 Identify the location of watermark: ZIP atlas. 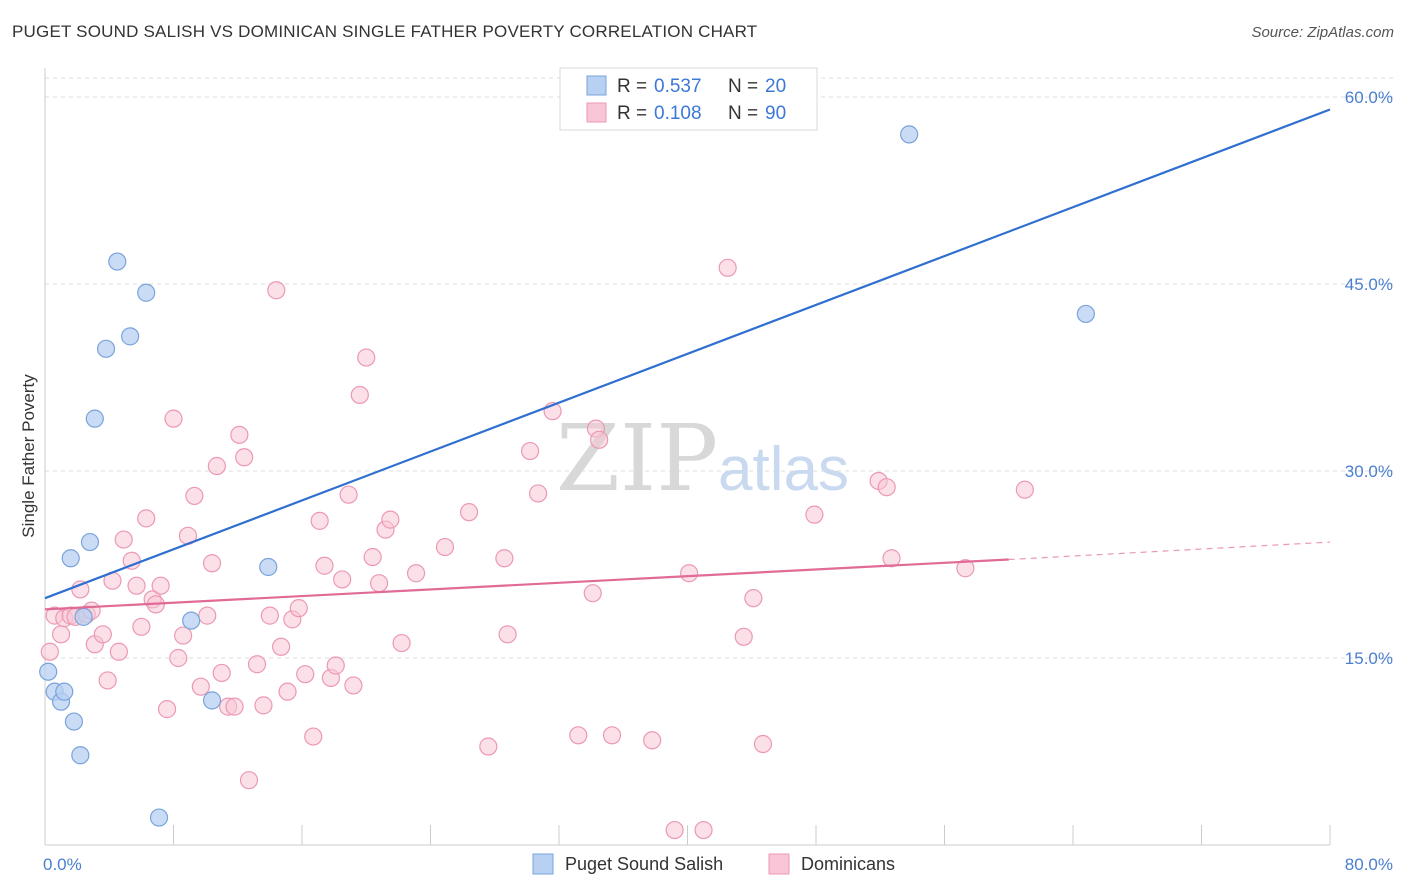
(702, 458).